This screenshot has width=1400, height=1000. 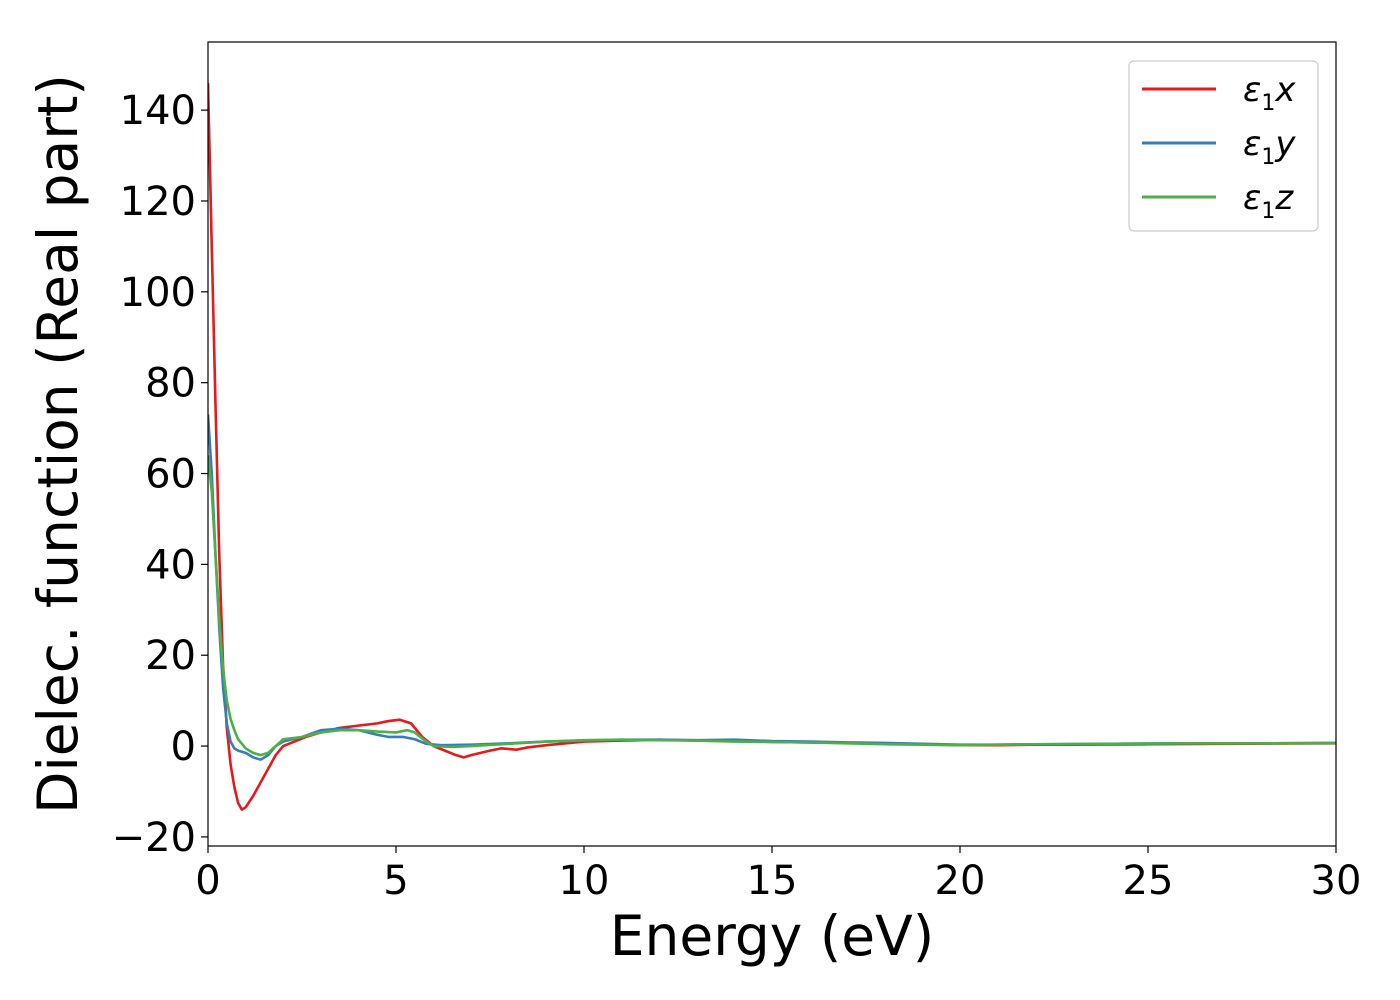 What do you see at coordinates (395, 881) in the screenshot?
I see `x-tick-label: 5` at bounding box center [395, 881].